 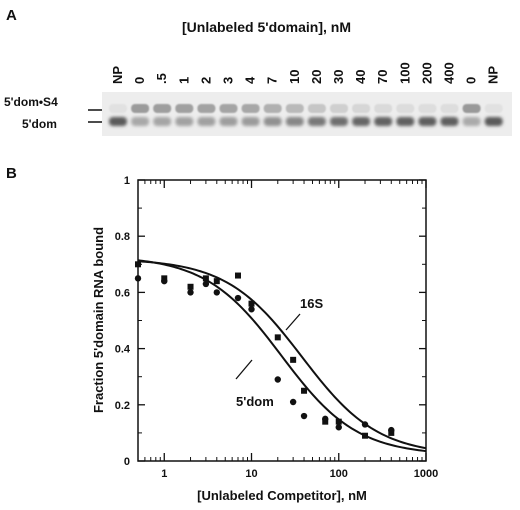 What do you see at coordinates (449, 73) in the screenshot?
I see `lane-label: 400` at bounding box center [449, 73].